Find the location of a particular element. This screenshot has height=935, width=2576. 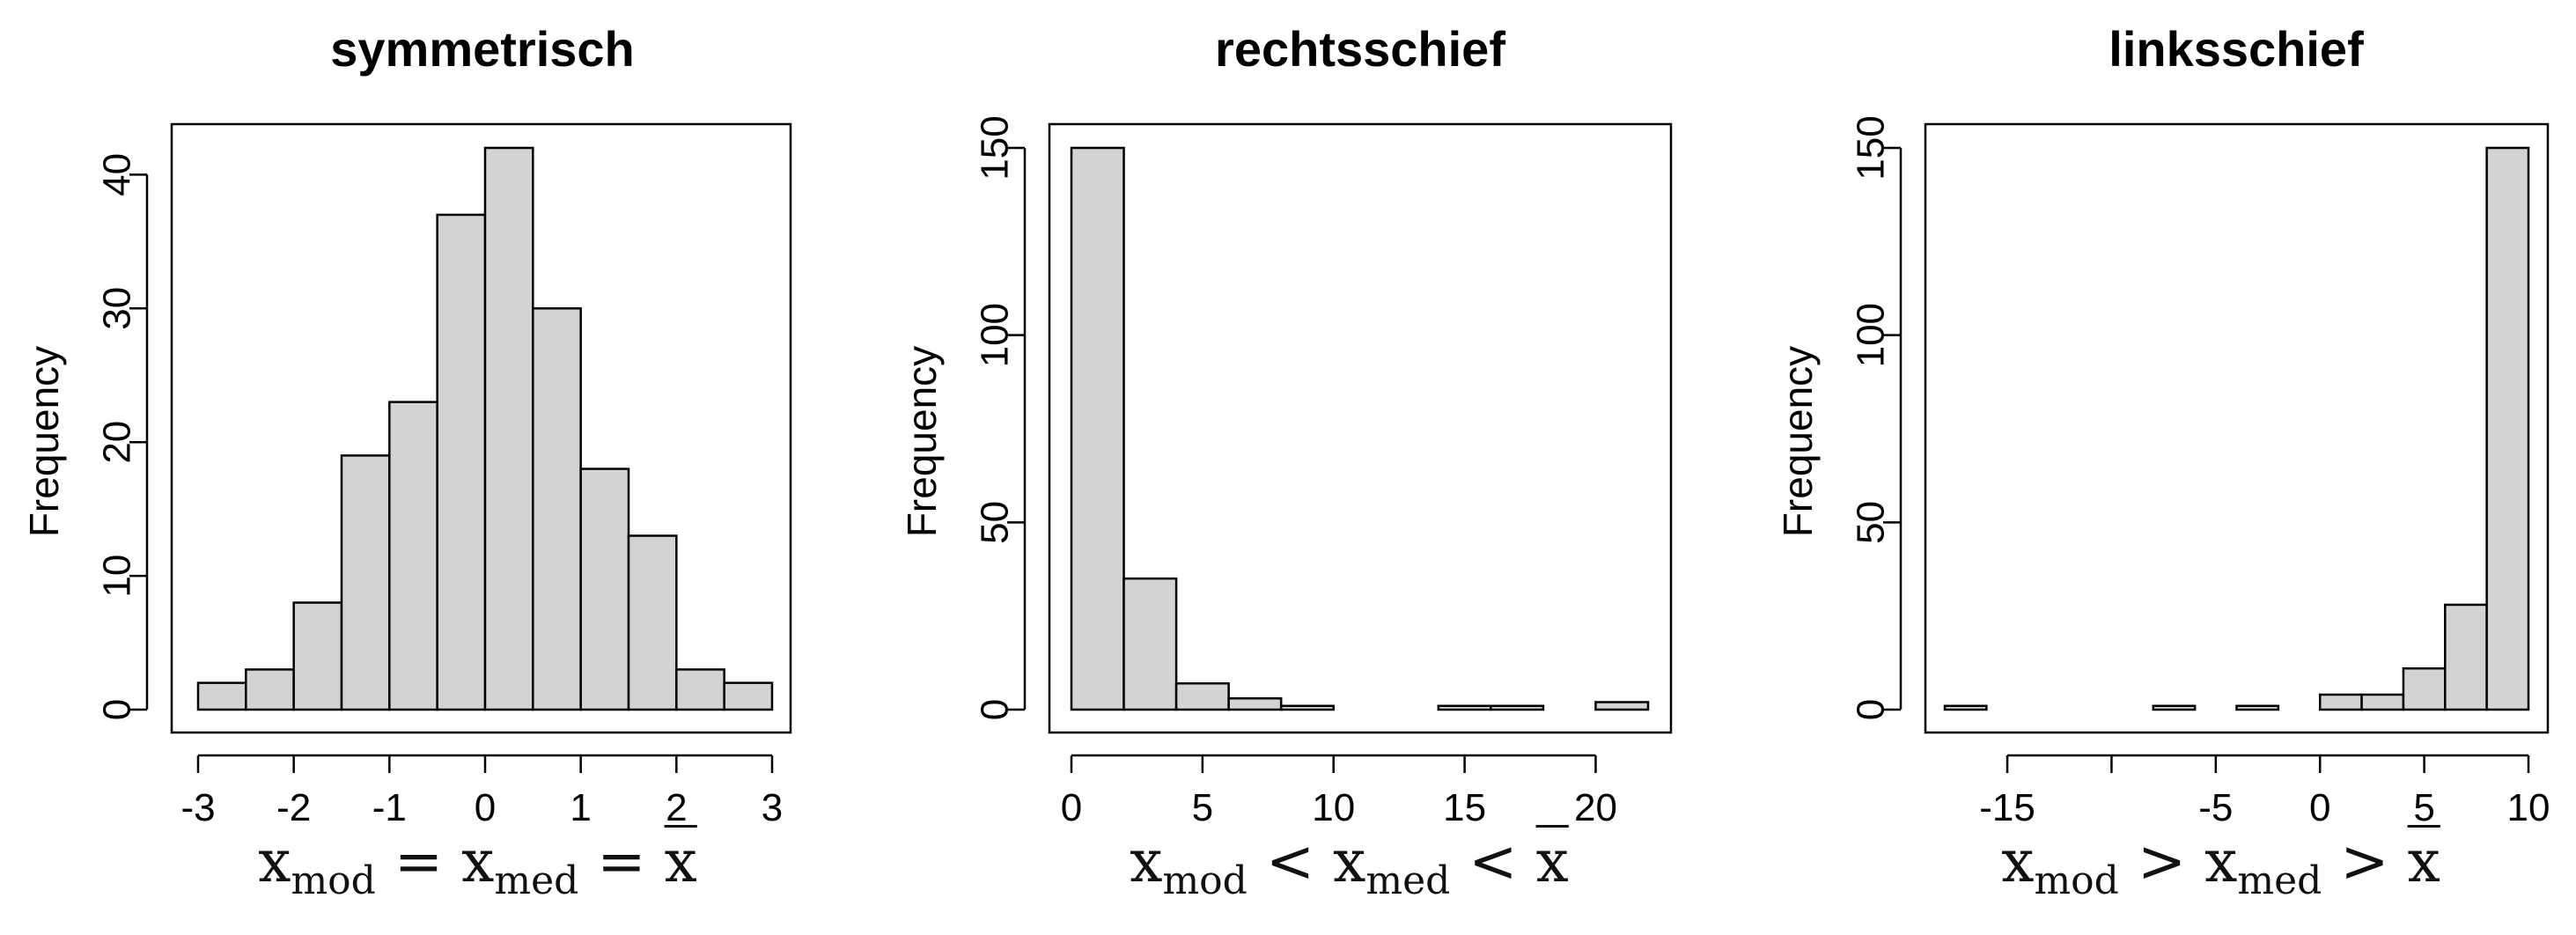

caption-relation-1: < is located at coordinates (1290, 861).